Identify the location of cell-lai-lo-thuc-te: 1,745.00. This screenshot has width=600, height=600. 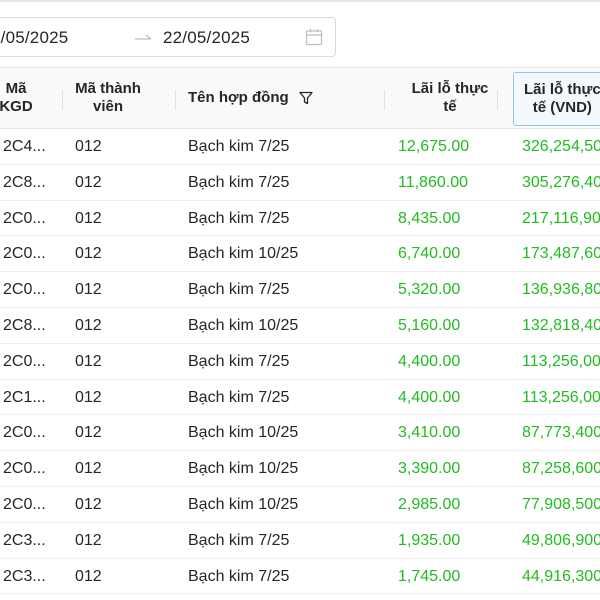
(429, 576).